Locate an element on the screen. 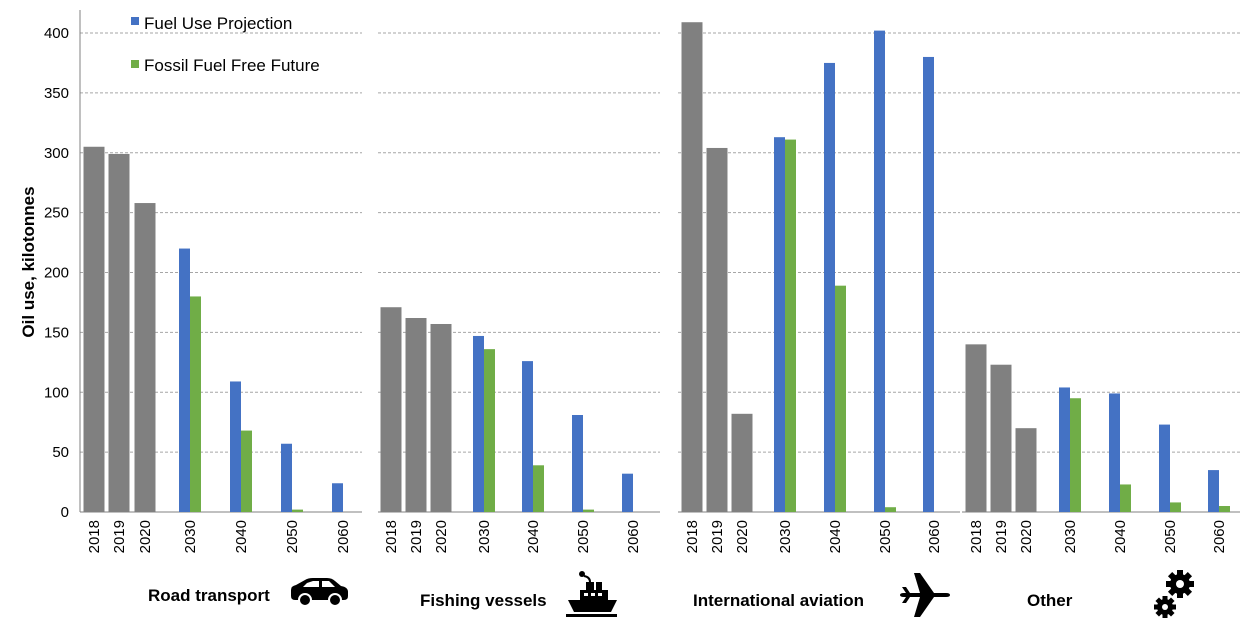 The image size is (1243, 619). legend-swatch-projection is located at coordinates (135, 21).